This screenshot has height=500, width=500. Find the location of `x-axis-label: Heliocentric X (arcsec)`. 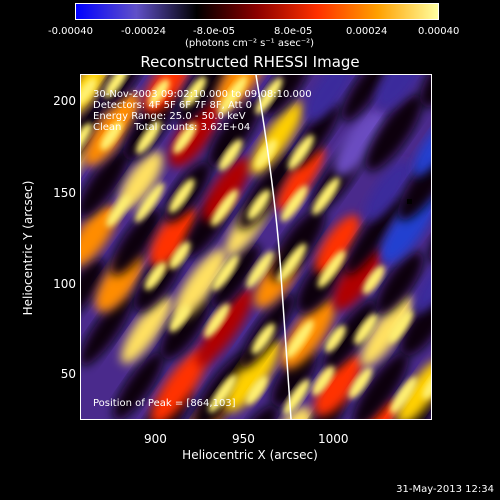

x-axis-label: Heliocentric X (arcsec) is located at coordinates (250, 455).